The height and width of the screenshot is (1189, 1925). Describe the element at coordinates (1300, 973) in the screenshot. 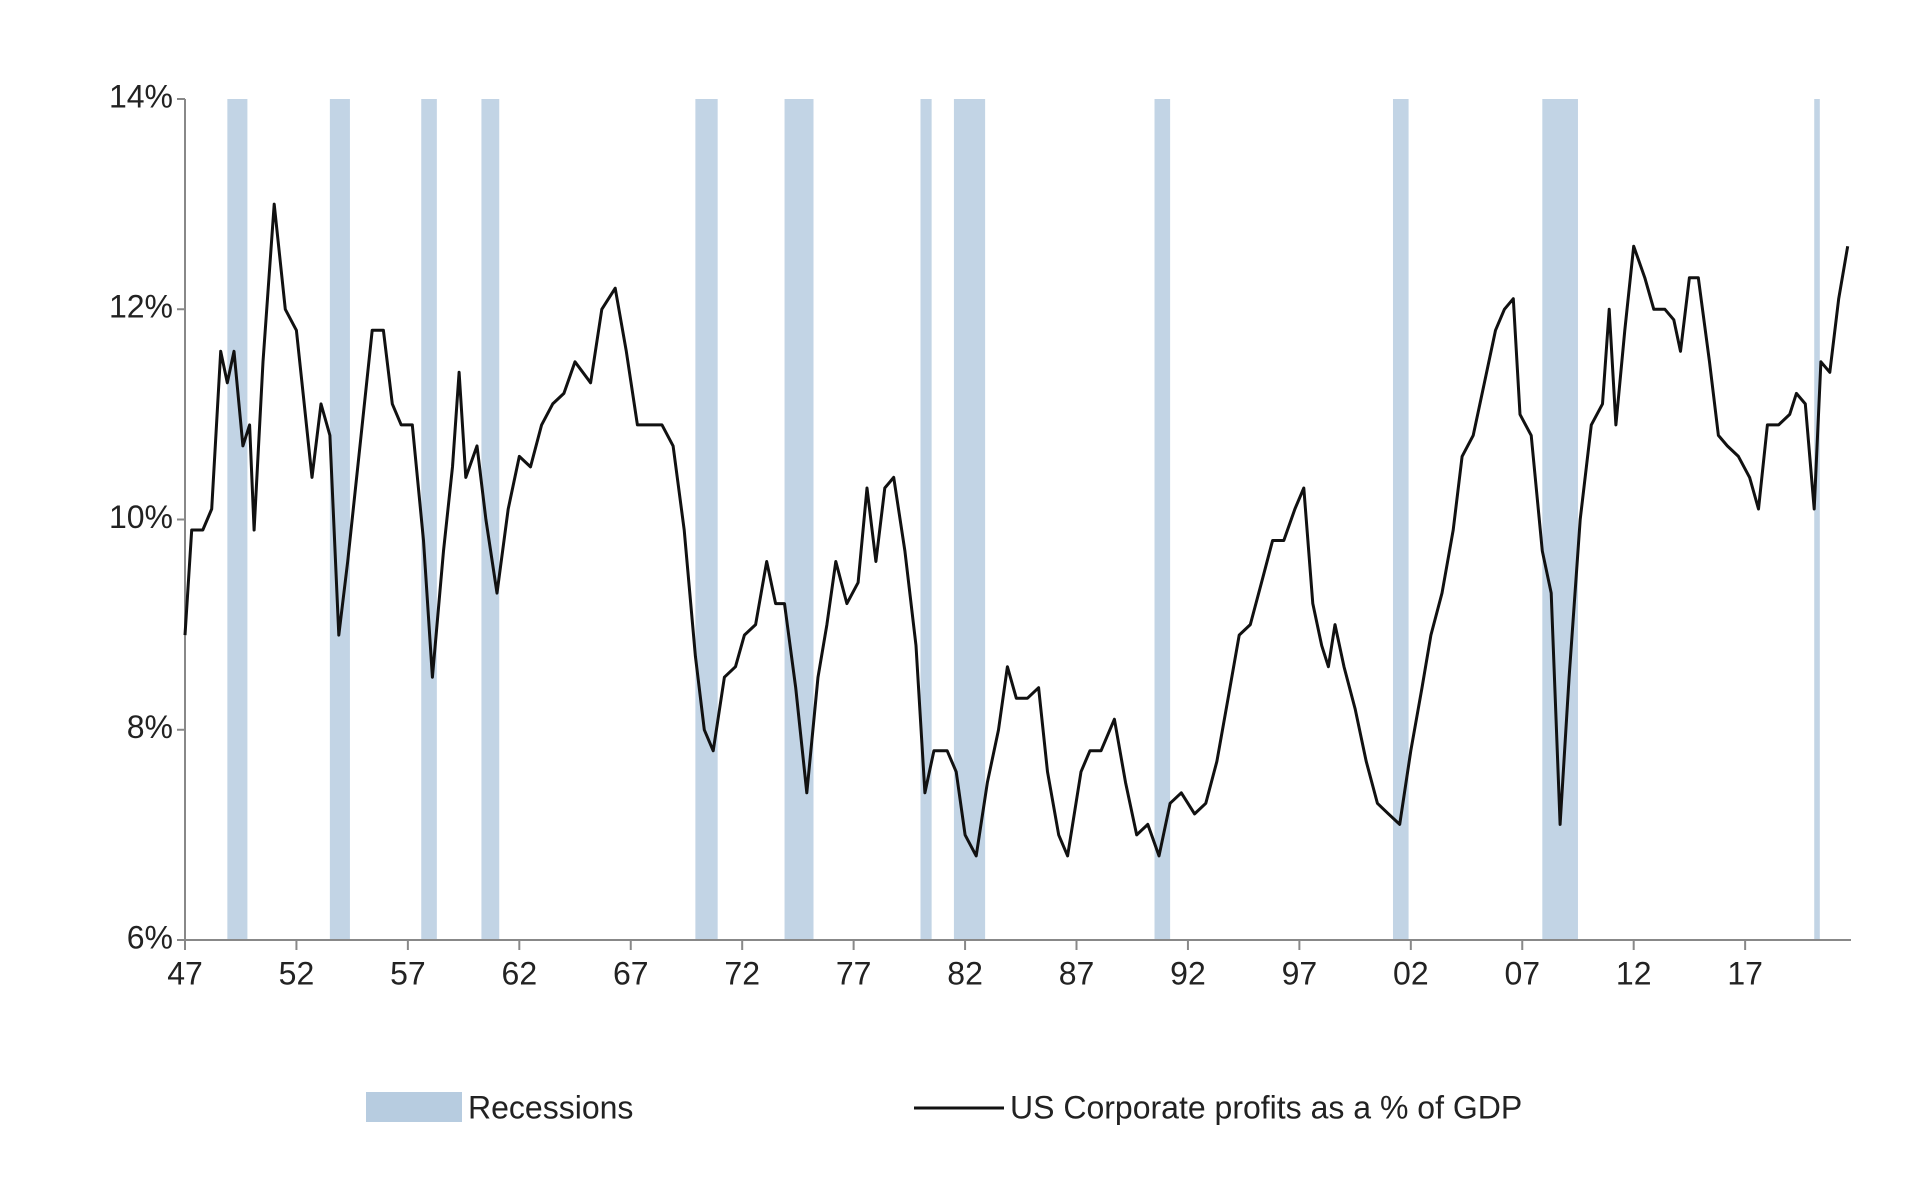

I see `x-tick-label: 97` at that location.